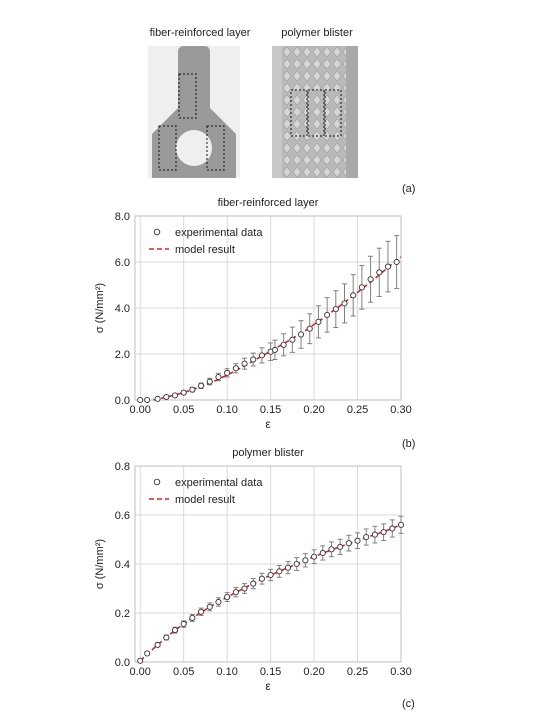  I want to click on panel-label-b: (b), so click(409, 444).